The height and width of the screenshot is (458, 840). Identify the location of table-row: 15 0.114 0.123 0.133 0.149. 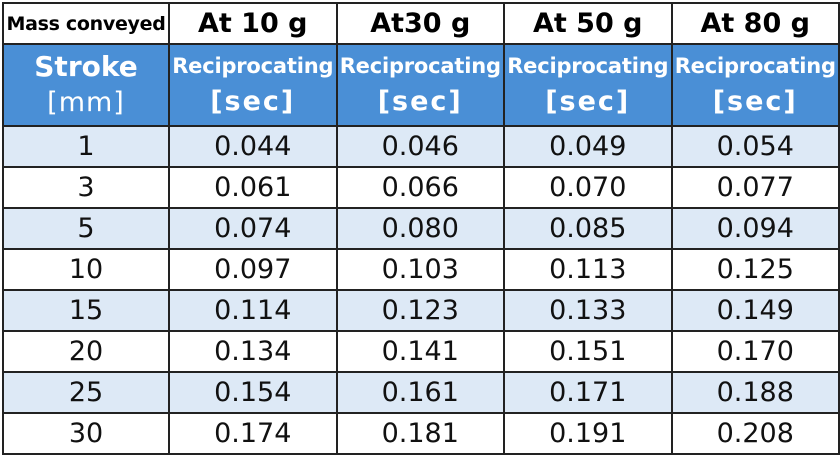
(421, 310).